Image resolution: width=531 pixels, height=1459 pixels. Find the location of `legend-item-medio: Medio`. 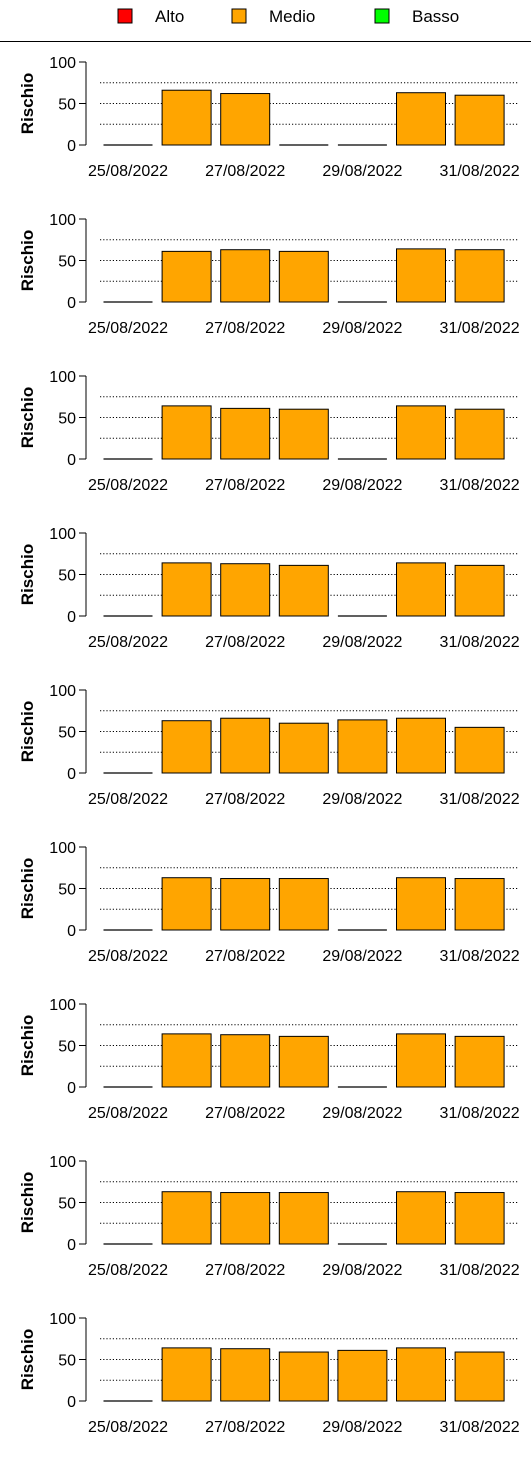

legend-item-medio: Medio is located at coordinates (273, 16).